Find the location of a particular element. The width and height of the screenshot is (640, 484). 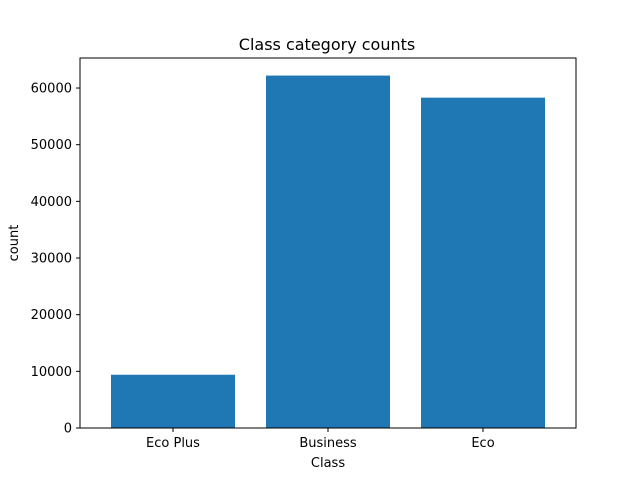

x-axis: Eco Plus Business Eco is located at coordinates (320, 439).